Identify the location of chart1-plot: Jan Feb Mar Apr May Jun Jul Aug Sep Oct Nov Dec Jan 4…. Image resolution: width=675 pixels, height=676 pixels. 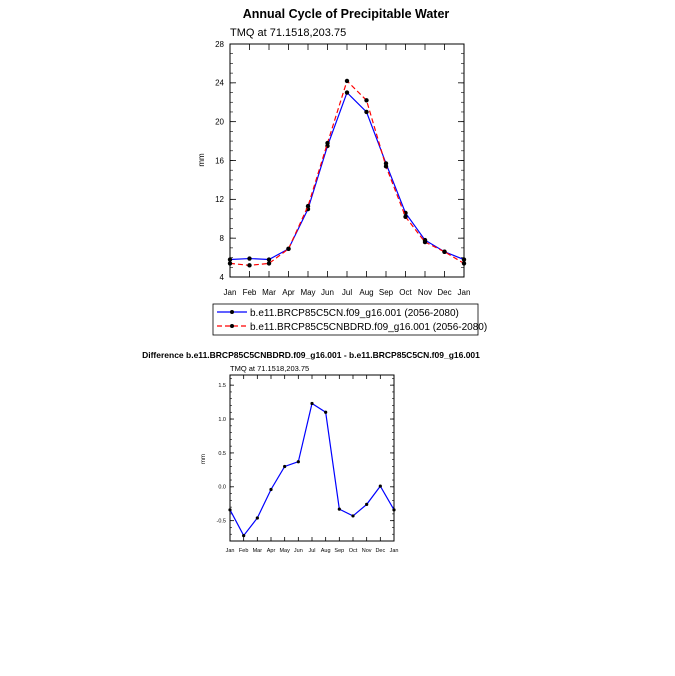
(342, 168).